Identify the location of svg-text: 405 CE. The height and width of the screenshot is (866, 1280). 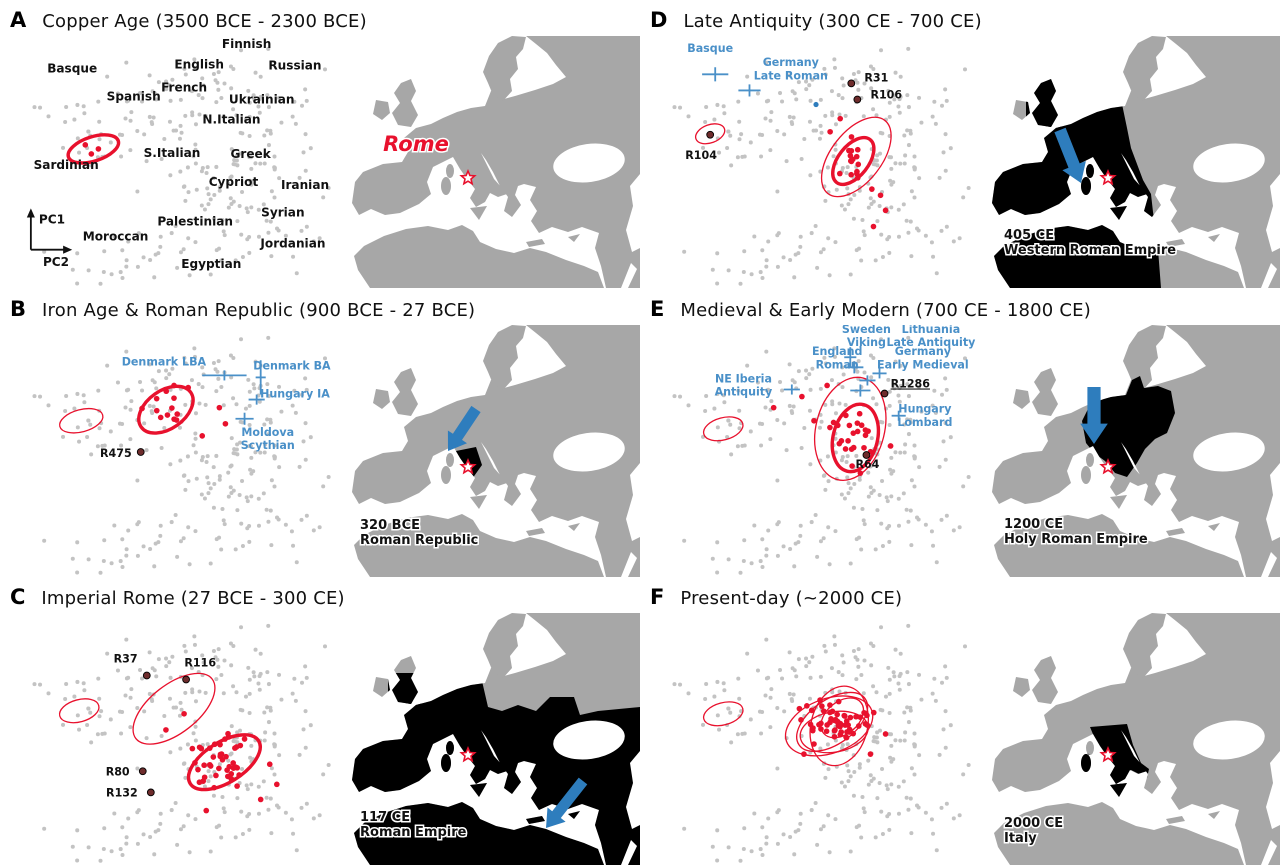
(1029, 235).